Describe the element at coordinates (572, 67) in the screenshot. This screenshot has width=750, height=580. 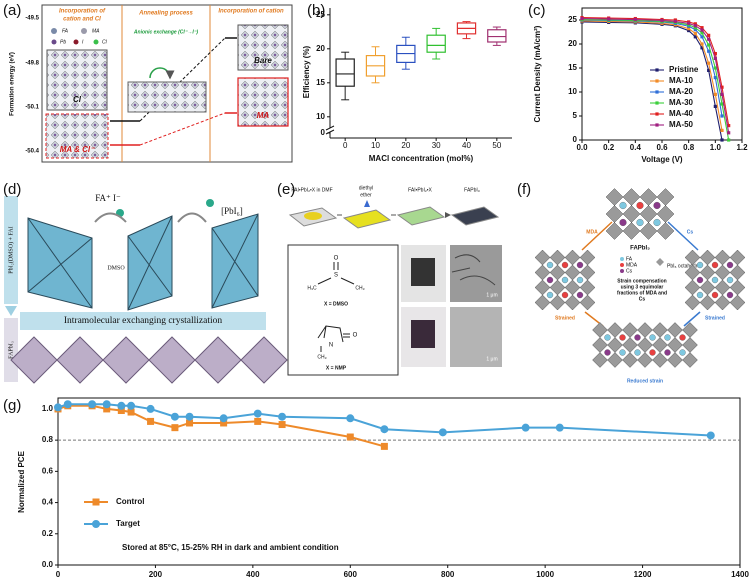
I see `y-tick-label: 15` at that location.